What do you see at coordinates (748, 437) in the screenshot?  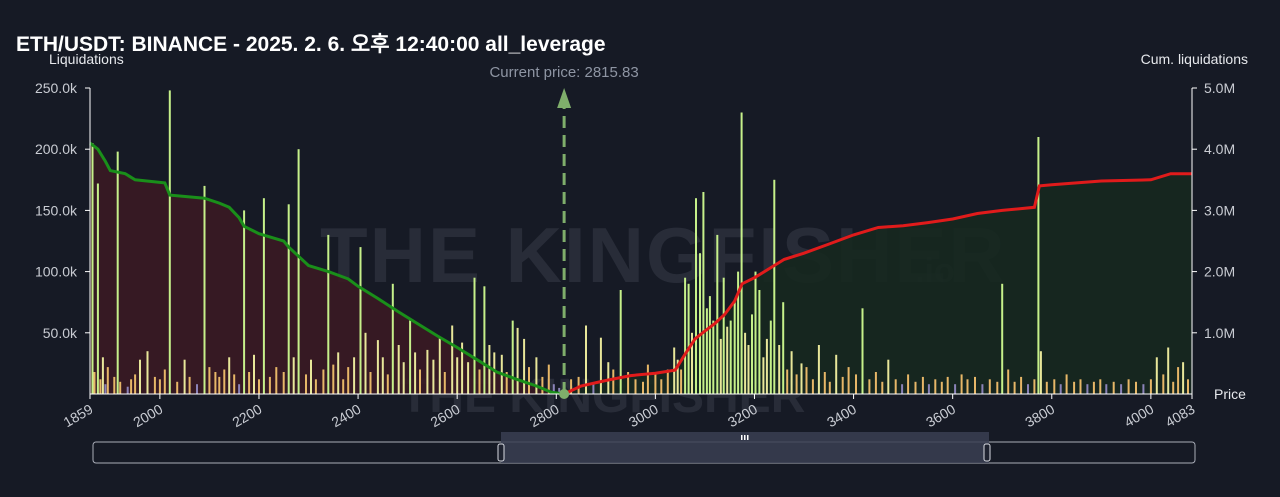 I see `grip-line` at bounding box center [748, 437].